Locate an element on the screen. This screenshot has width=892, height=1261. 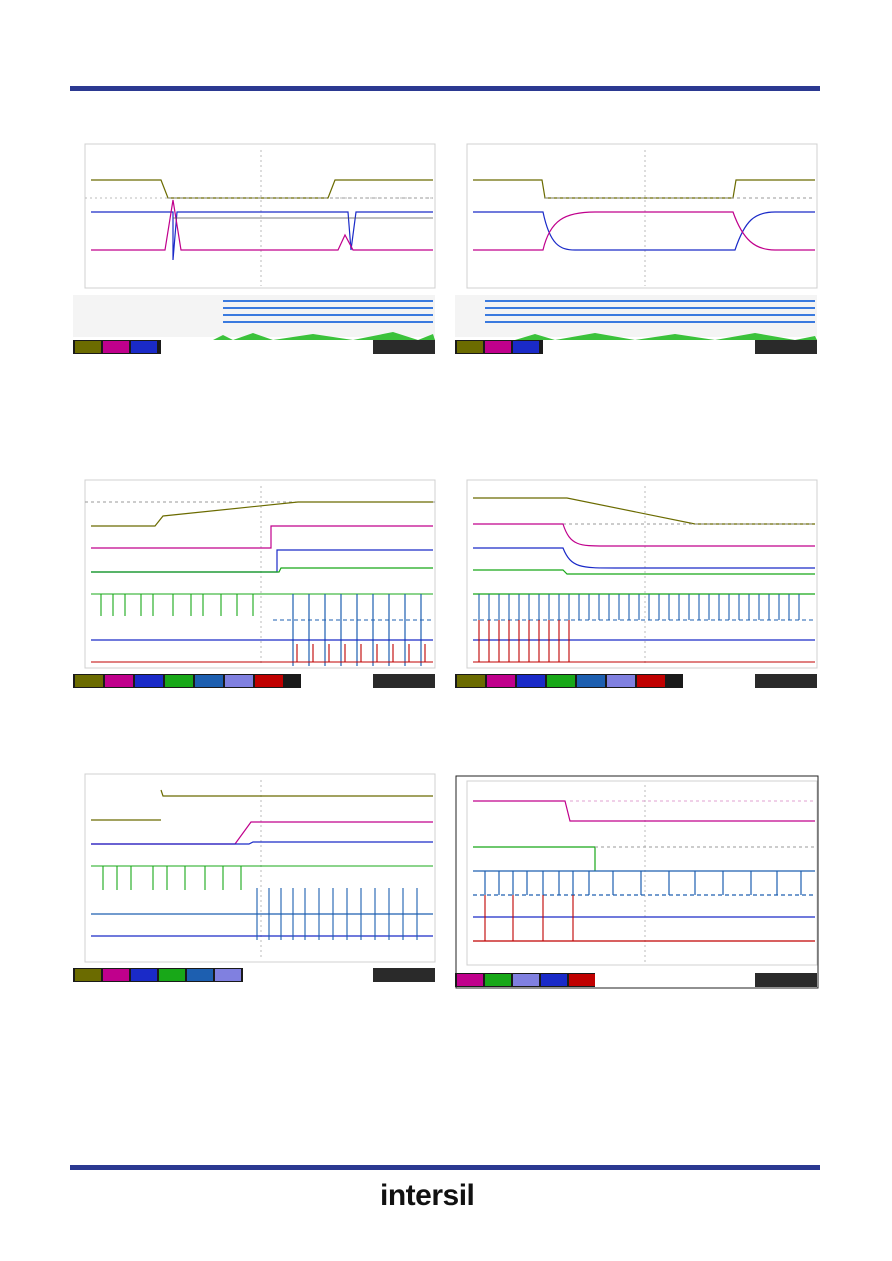
intersil-logo: intersil is located at coordinates (447, 1196).